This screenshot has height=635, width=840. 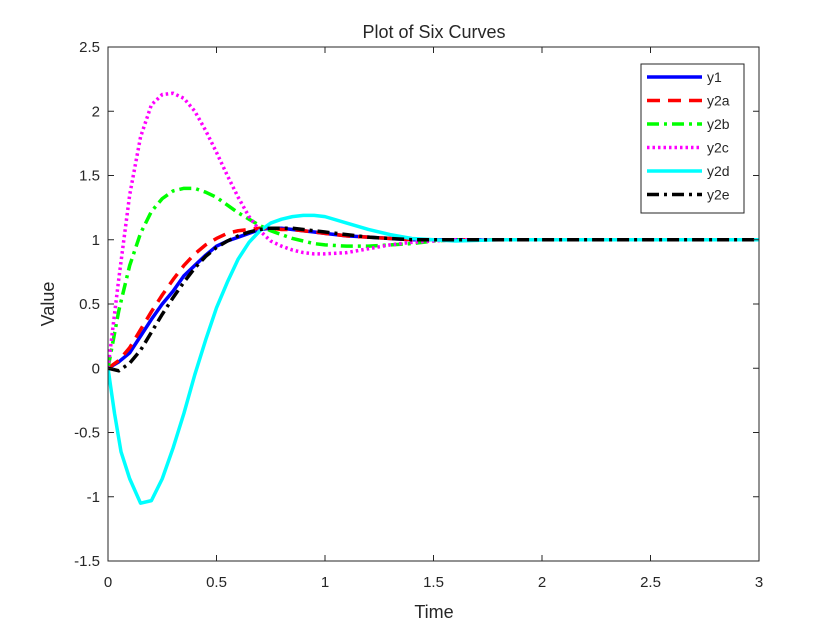 What do you see at coordinates (433, 582) in the screenshot?
I see `x-tick-label: 1.5` at bounding box center [433, 582].